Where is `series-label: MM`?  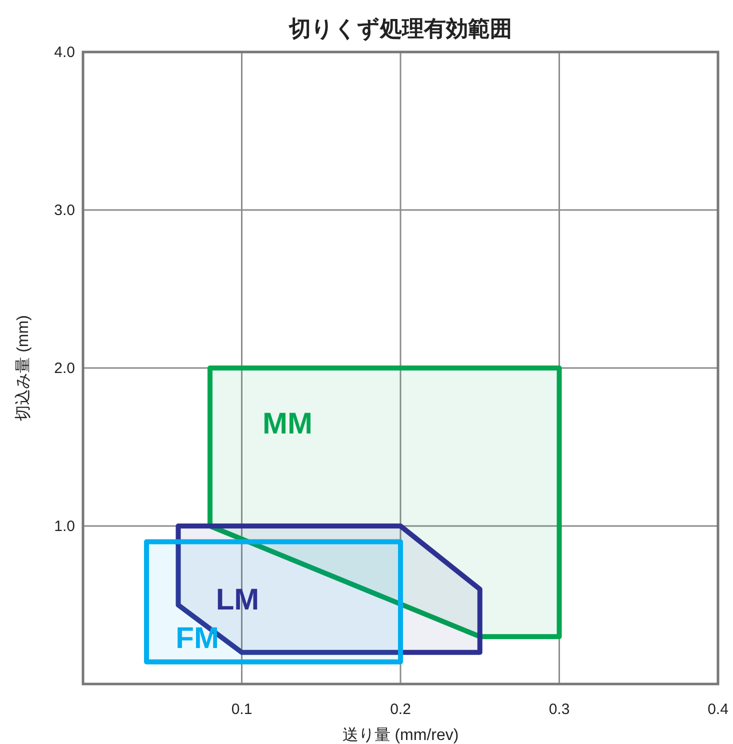
series-label: MM is located at coordinates (287, 424).